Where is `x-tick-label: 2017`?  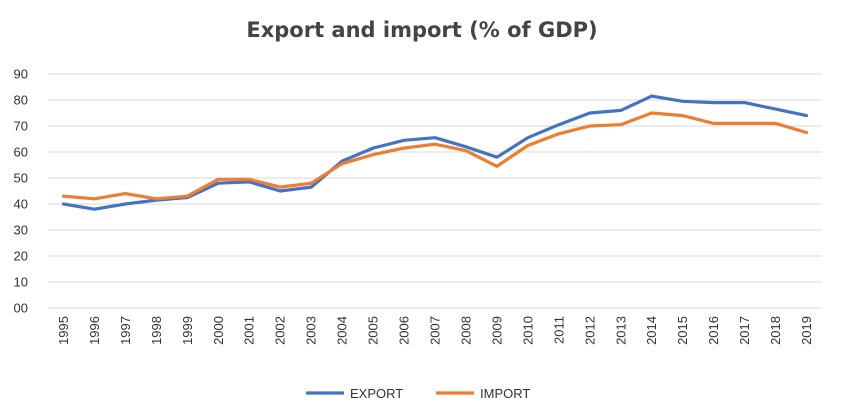 x-tick-label: 2017 is located at coordinates (744, 330).